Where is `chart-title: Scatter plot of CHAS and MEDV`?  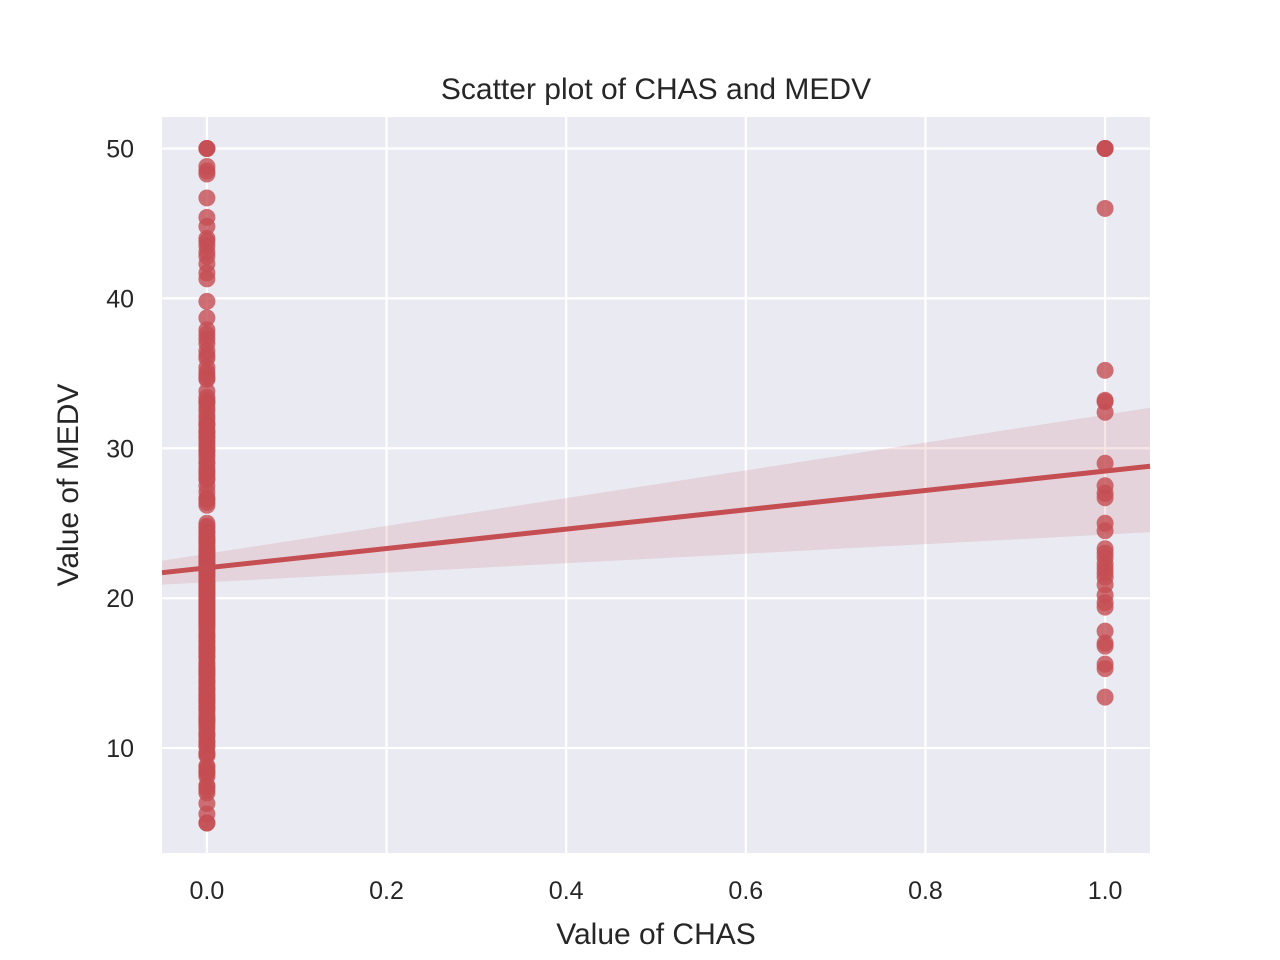 chart-title: Scatter plot of CHAS and MEDV is located at coordinates (656, 89).